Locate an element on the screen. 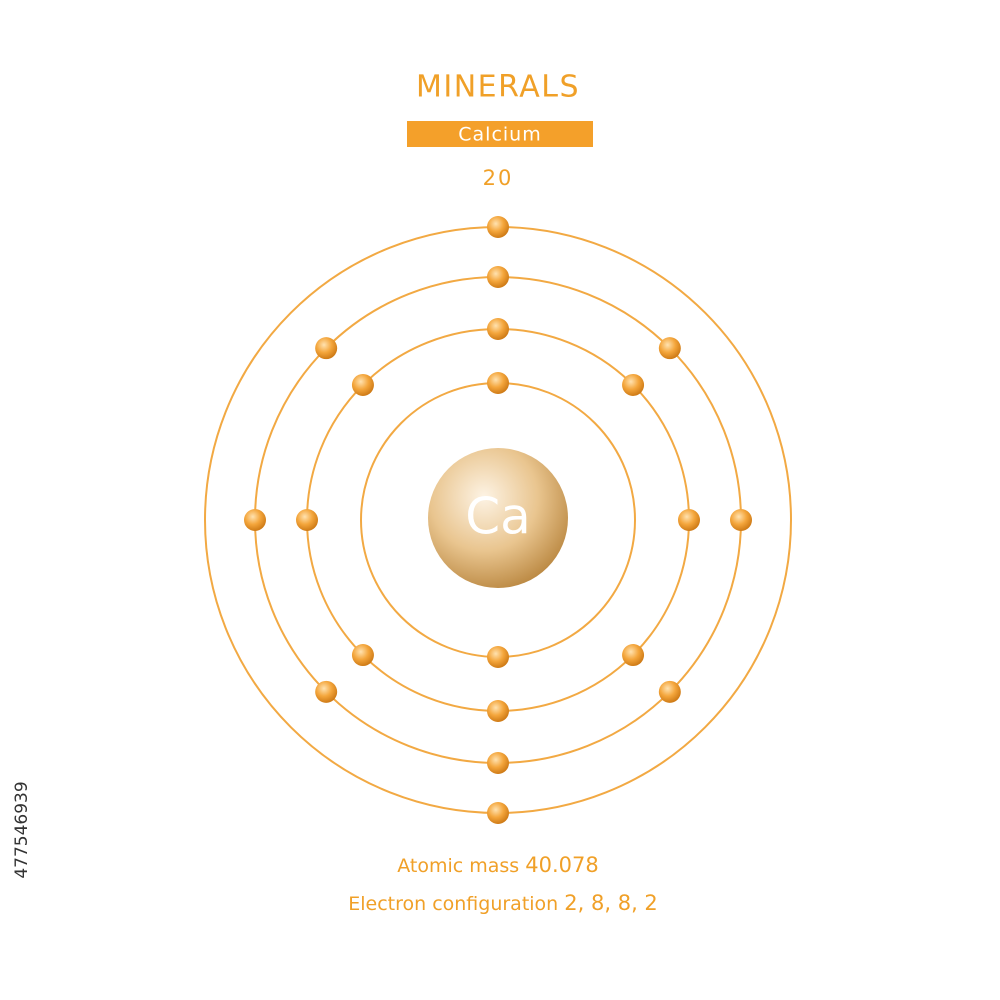 This screenshot has height=1000, width=1000. mass-value: 40.078 is located at coordinates (561, 865).